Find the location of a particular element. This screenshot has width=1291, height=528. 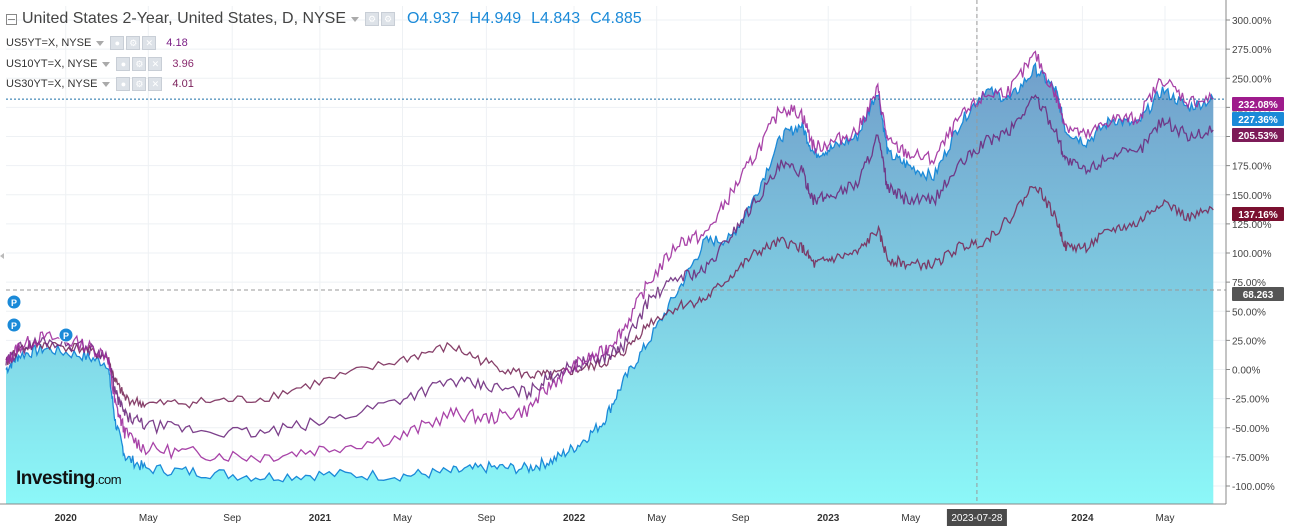

crosshair-date-label: 2023-07-28 is located at coordinates (977, 518).